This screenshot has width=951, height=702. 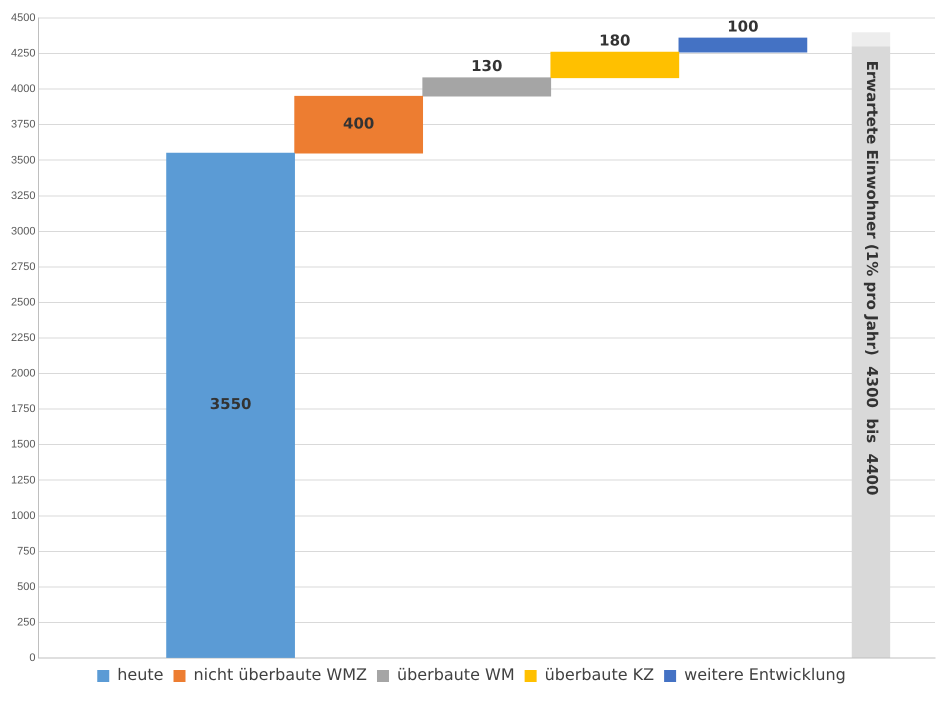 What do you see at coordinates (23, 54) in the screenshot?
I see `y-tick-label: 4250` at bounding box center [23, 54].